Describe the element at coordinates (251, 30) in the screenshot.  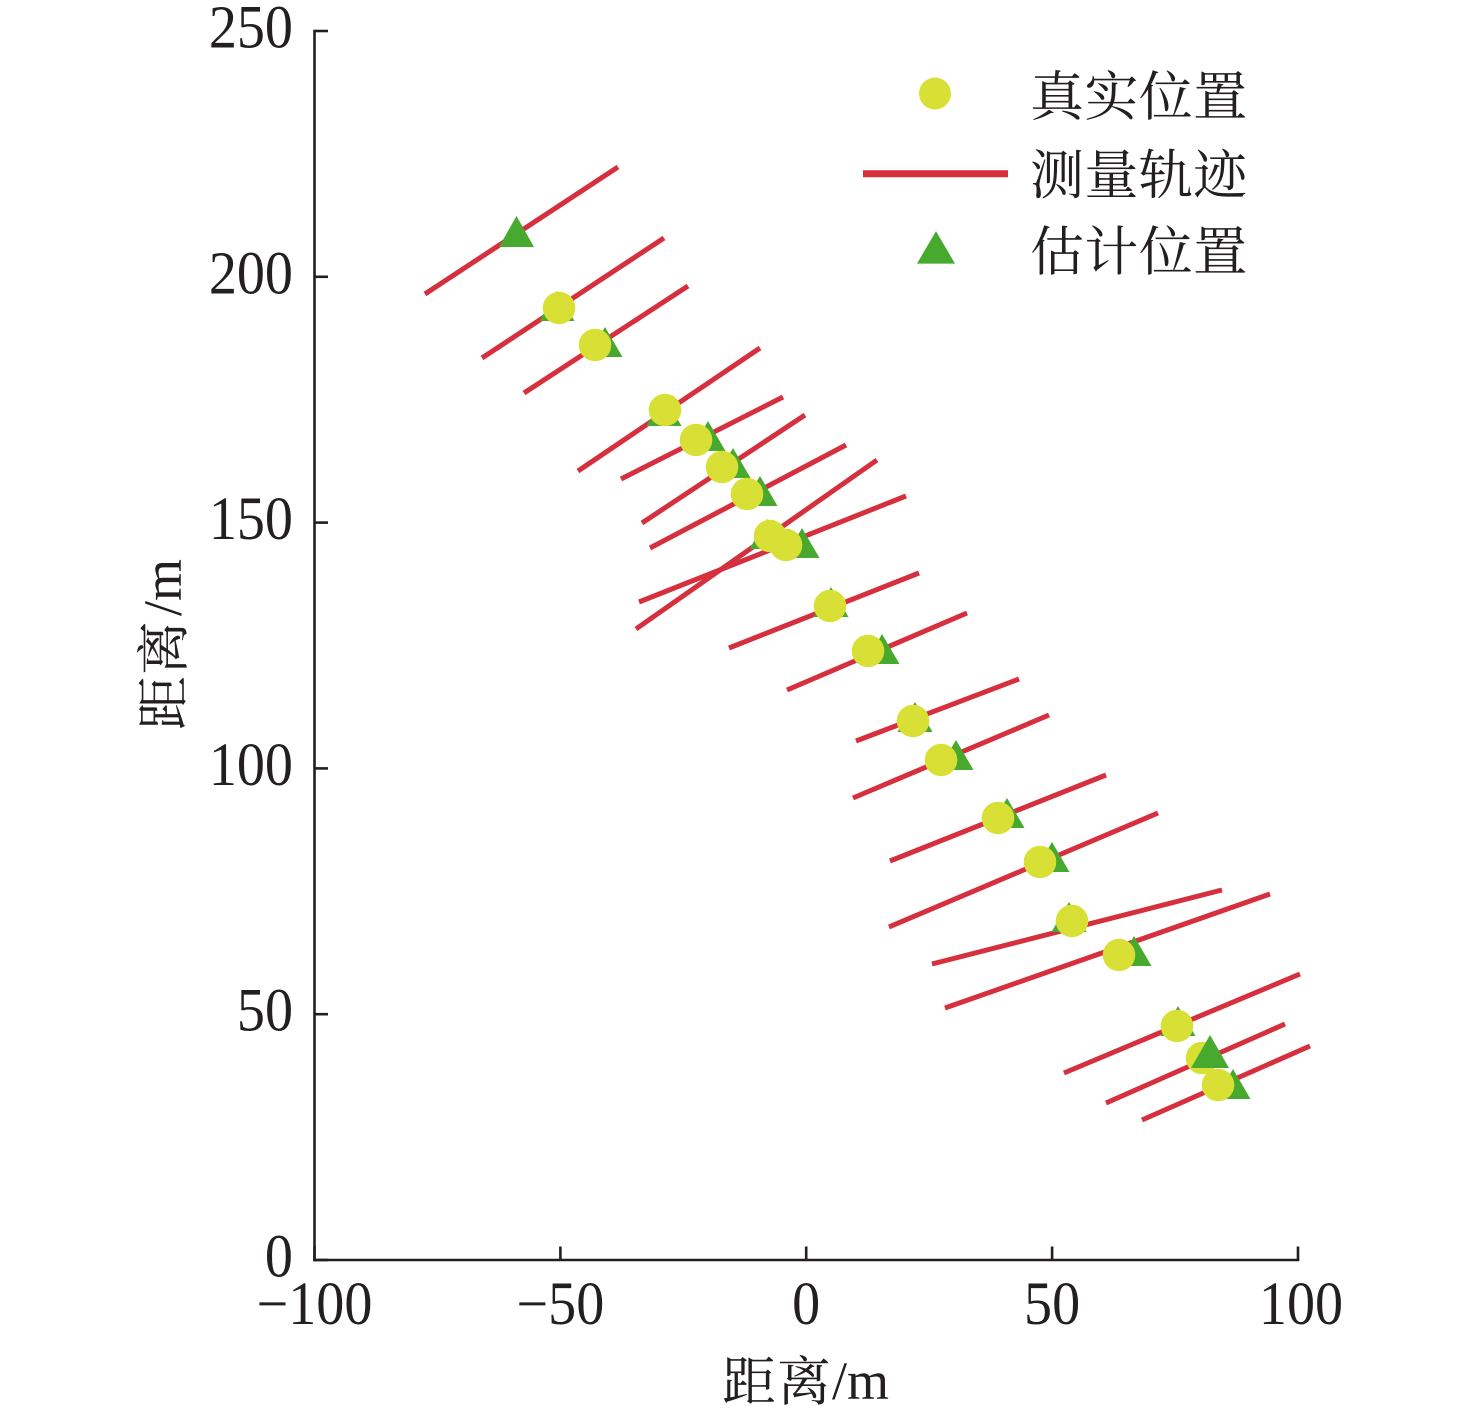
I see `svg-text: 250` at that location.